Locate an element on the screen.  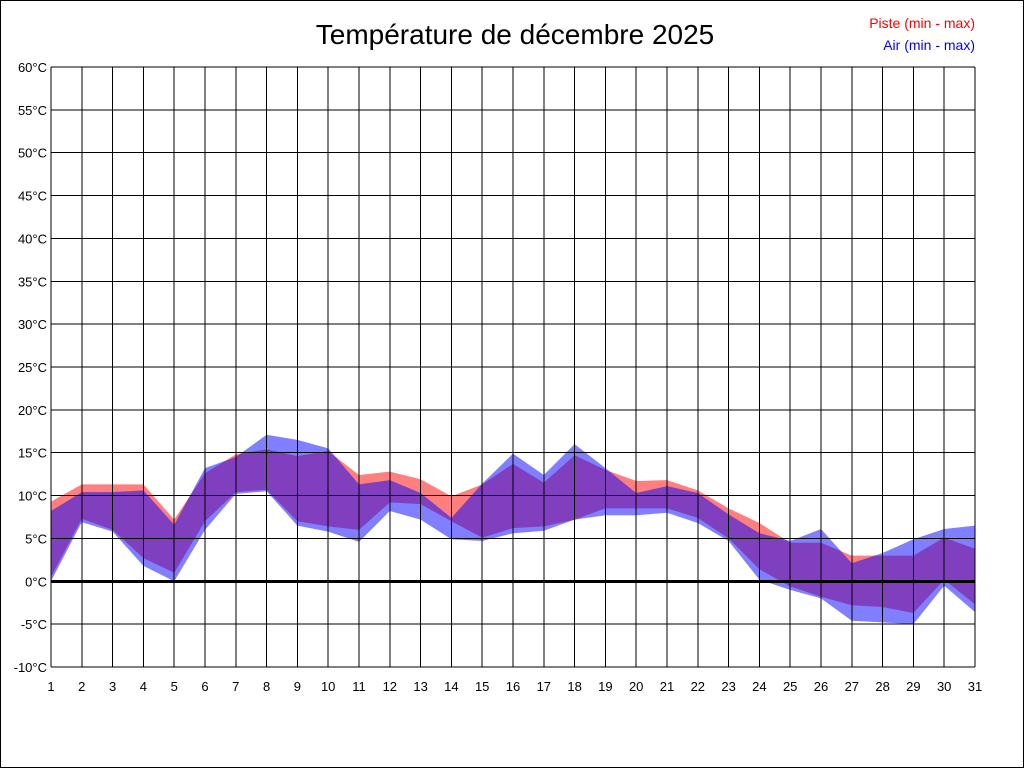
x-tick-label: 8 is located at coordinates (266, 686).